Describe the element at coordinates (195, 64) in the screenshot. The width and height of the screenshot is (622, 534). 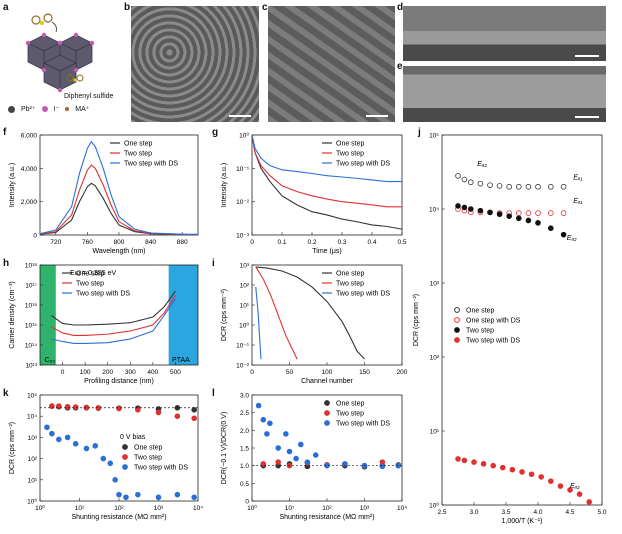
I see `sem-image-b` at that location.